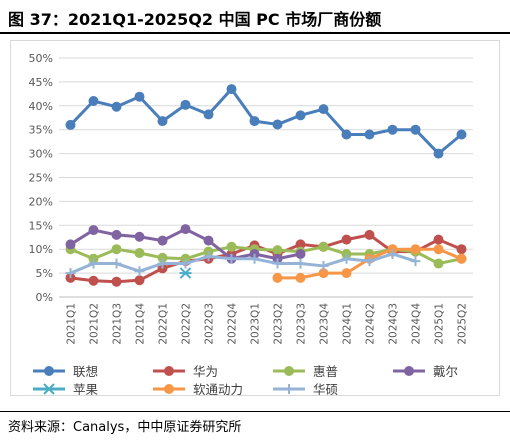 The image size is (510, 442). I want to click on legend-label: 华硕, so click(325, 388).